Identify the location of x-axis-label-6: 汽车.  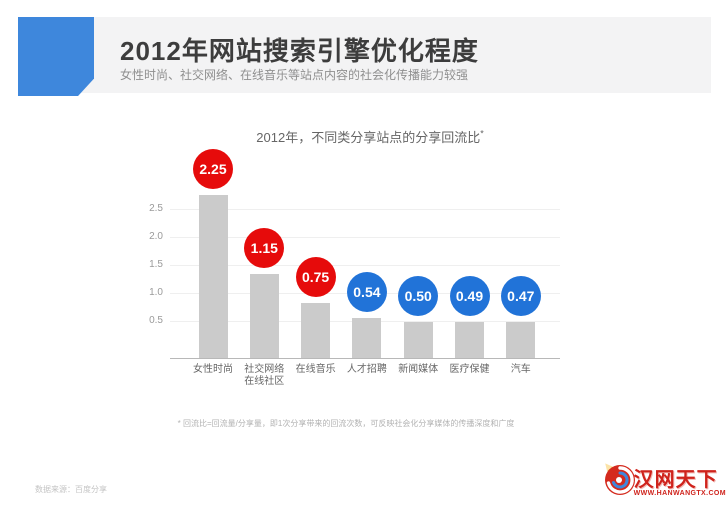
(520, 369).